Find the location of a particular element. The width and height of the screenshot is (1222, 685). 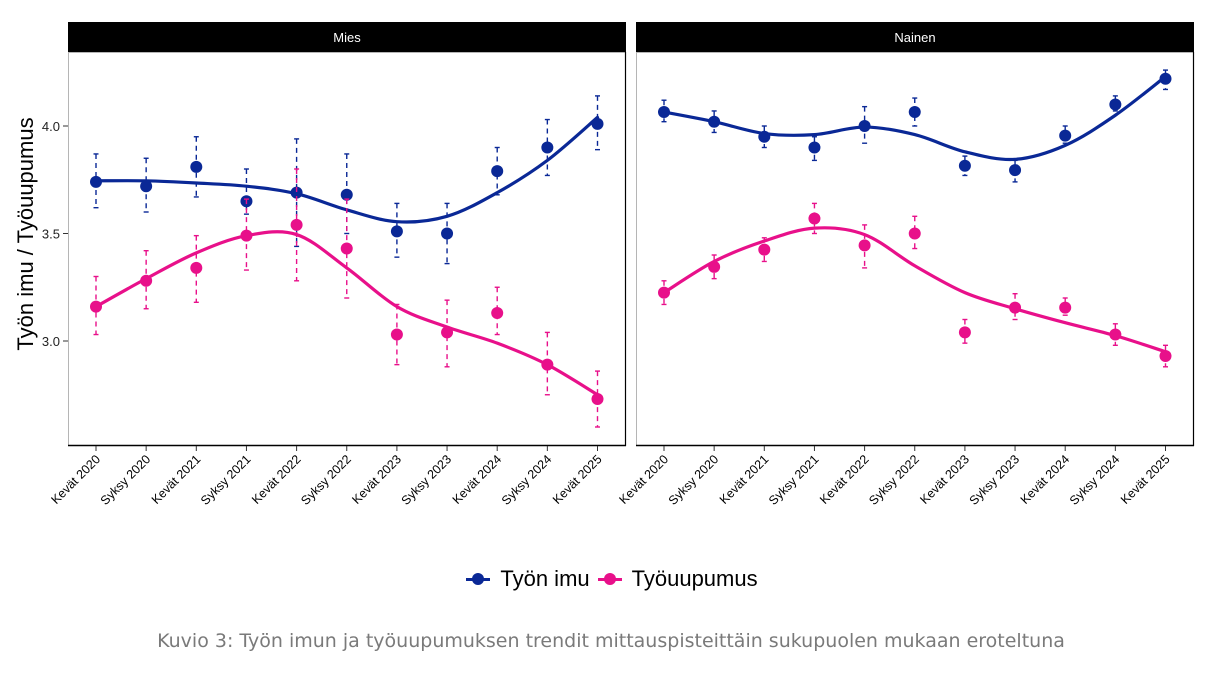

legend-label-tyon-imu: Työn imu is located at coordinates (545, 578).